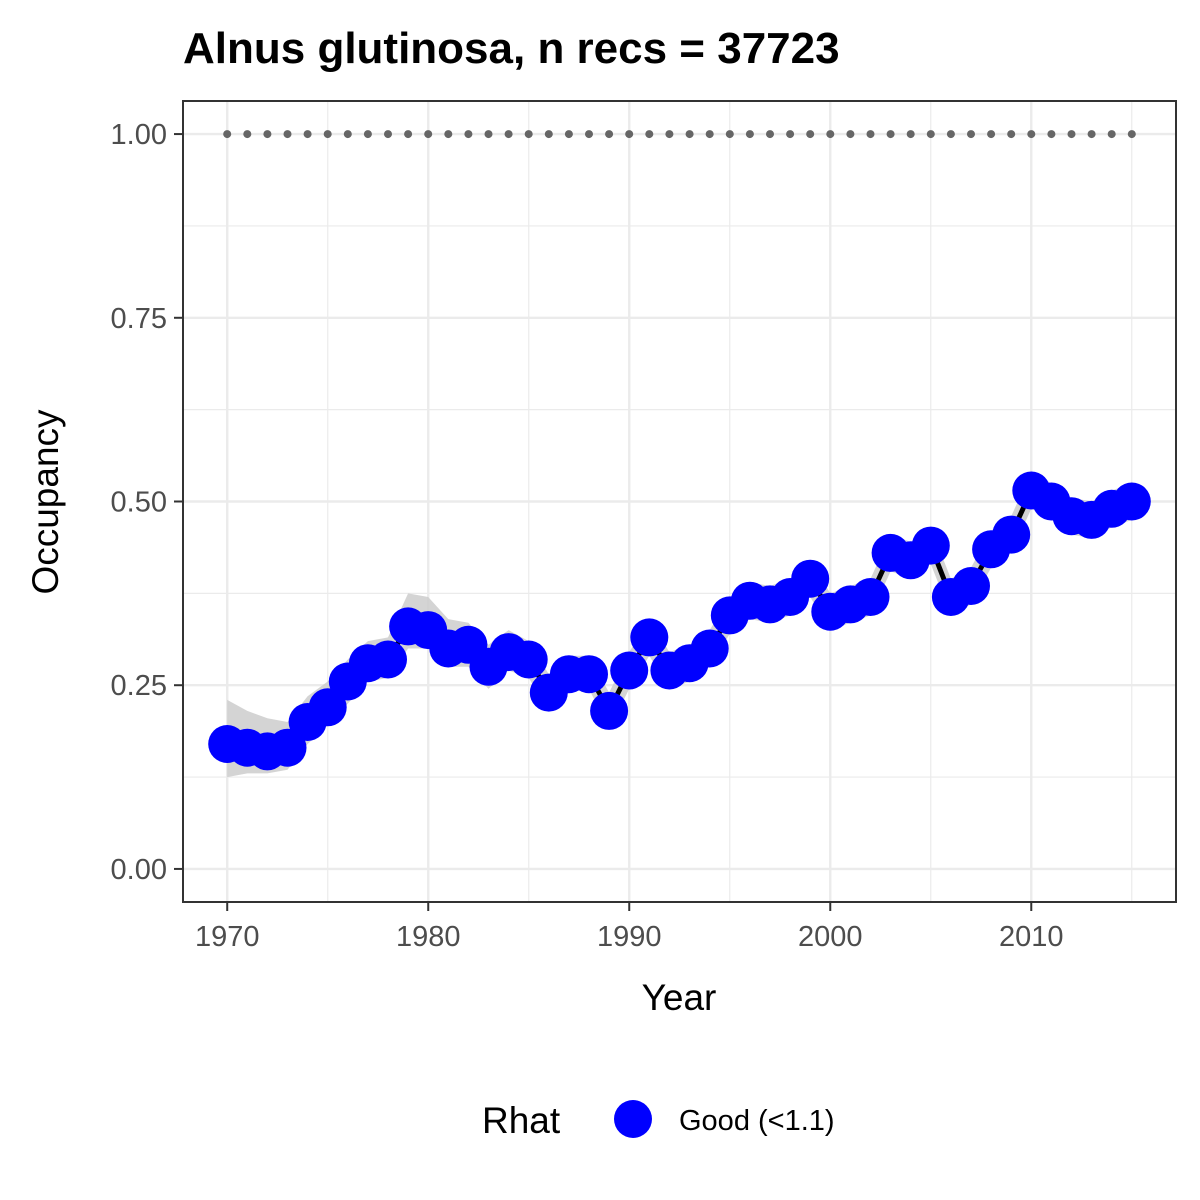 This screenshot has height=1200, width=1200. What do you see at coordinates (139, 870) in the screenshot?
I see `y-tick-label: 0.00` at bounding box center [139, 870].